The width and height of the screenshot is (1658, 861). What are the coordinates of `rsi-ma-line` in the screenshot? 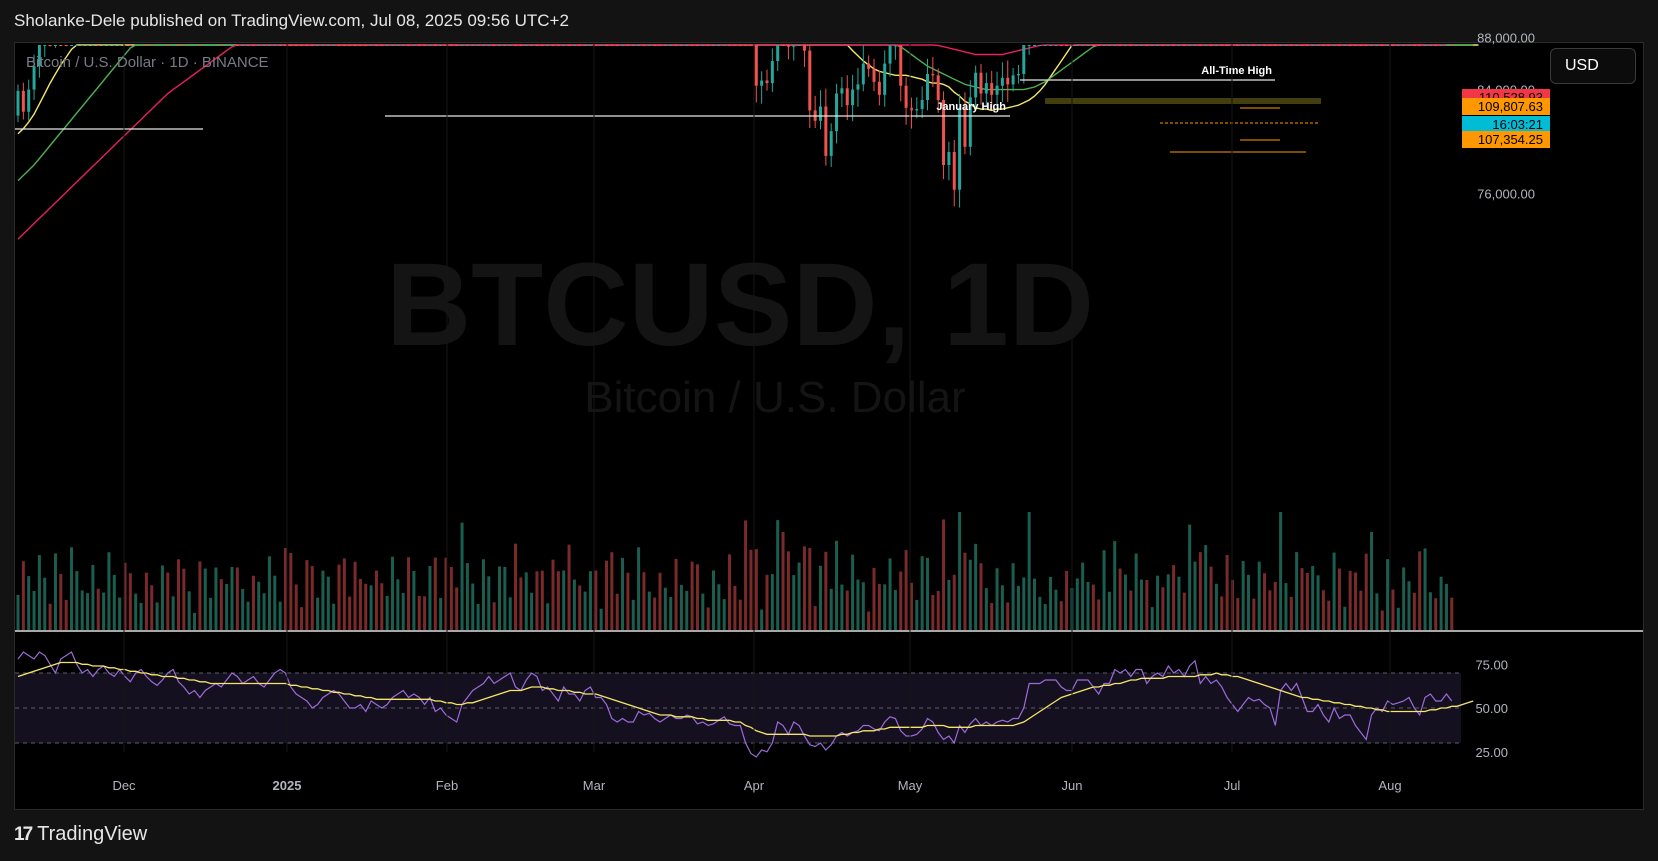 It's located at (745, 699).